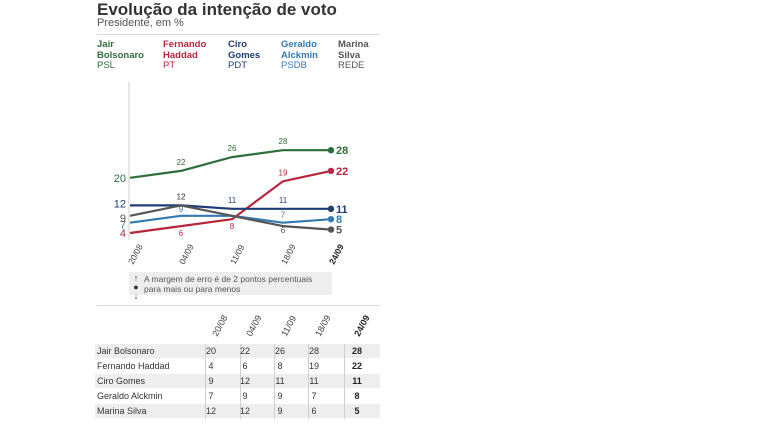 This screenshot has height=430, width=768. I want to click on table-column-header: 20/08, so click(220, 325).